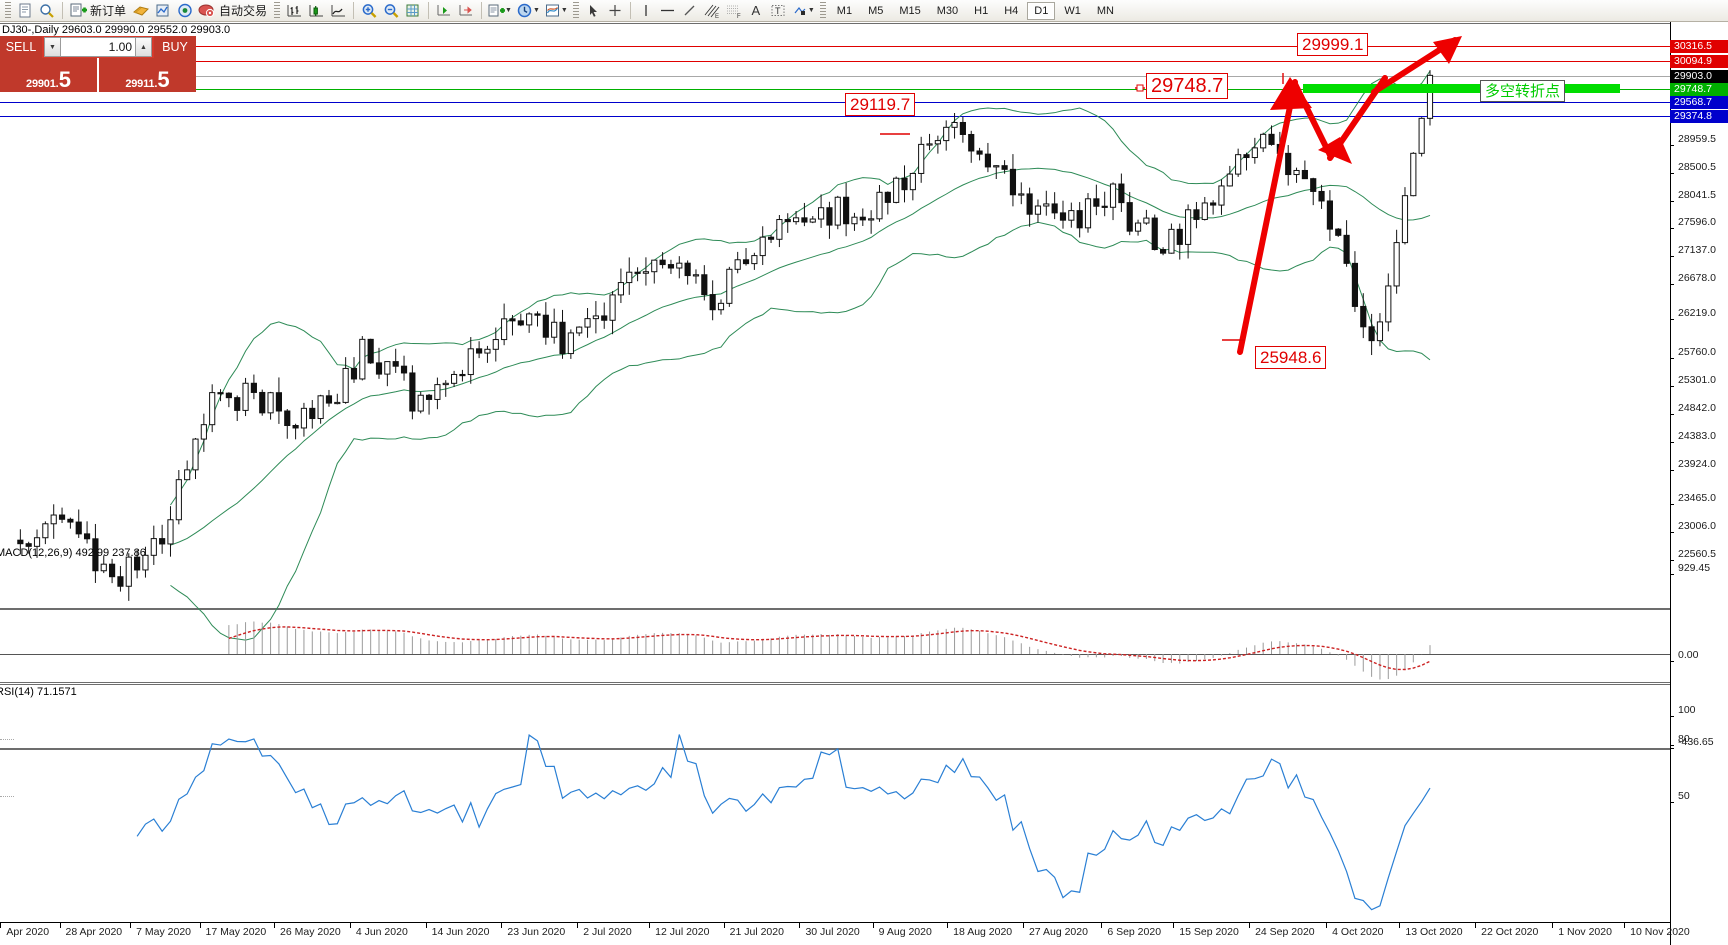 The height and width of the screenshot is (945, 1728). I want to click on chevron-down-icon-4: ▼, so click(811, 10).